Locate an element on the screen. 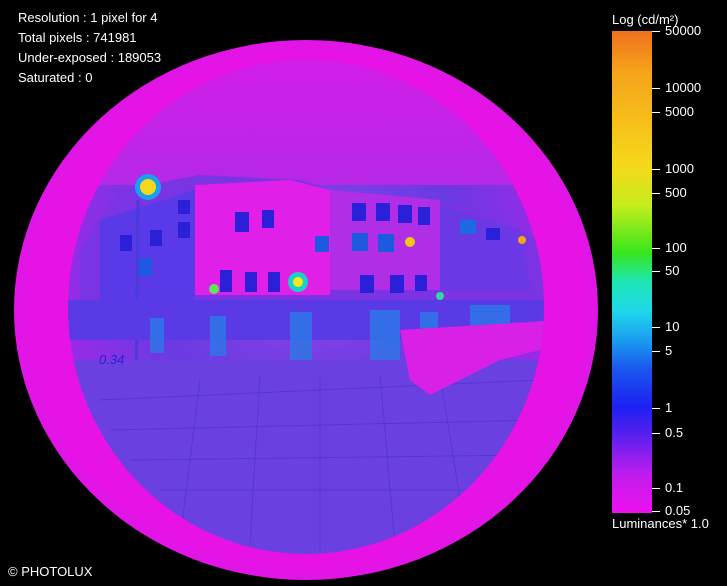  resolution-text: Resolution : 1 pixel for 4 is located at coordinates (88, 17).